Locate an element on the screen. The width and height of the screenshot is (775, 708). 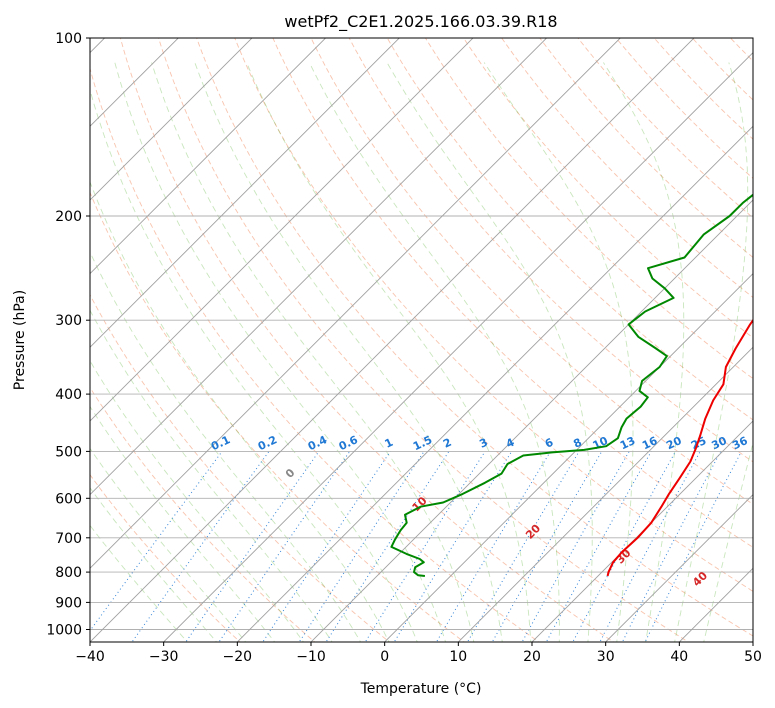
mixing-ratio-label: 30 is located at coordinates (720, 443).